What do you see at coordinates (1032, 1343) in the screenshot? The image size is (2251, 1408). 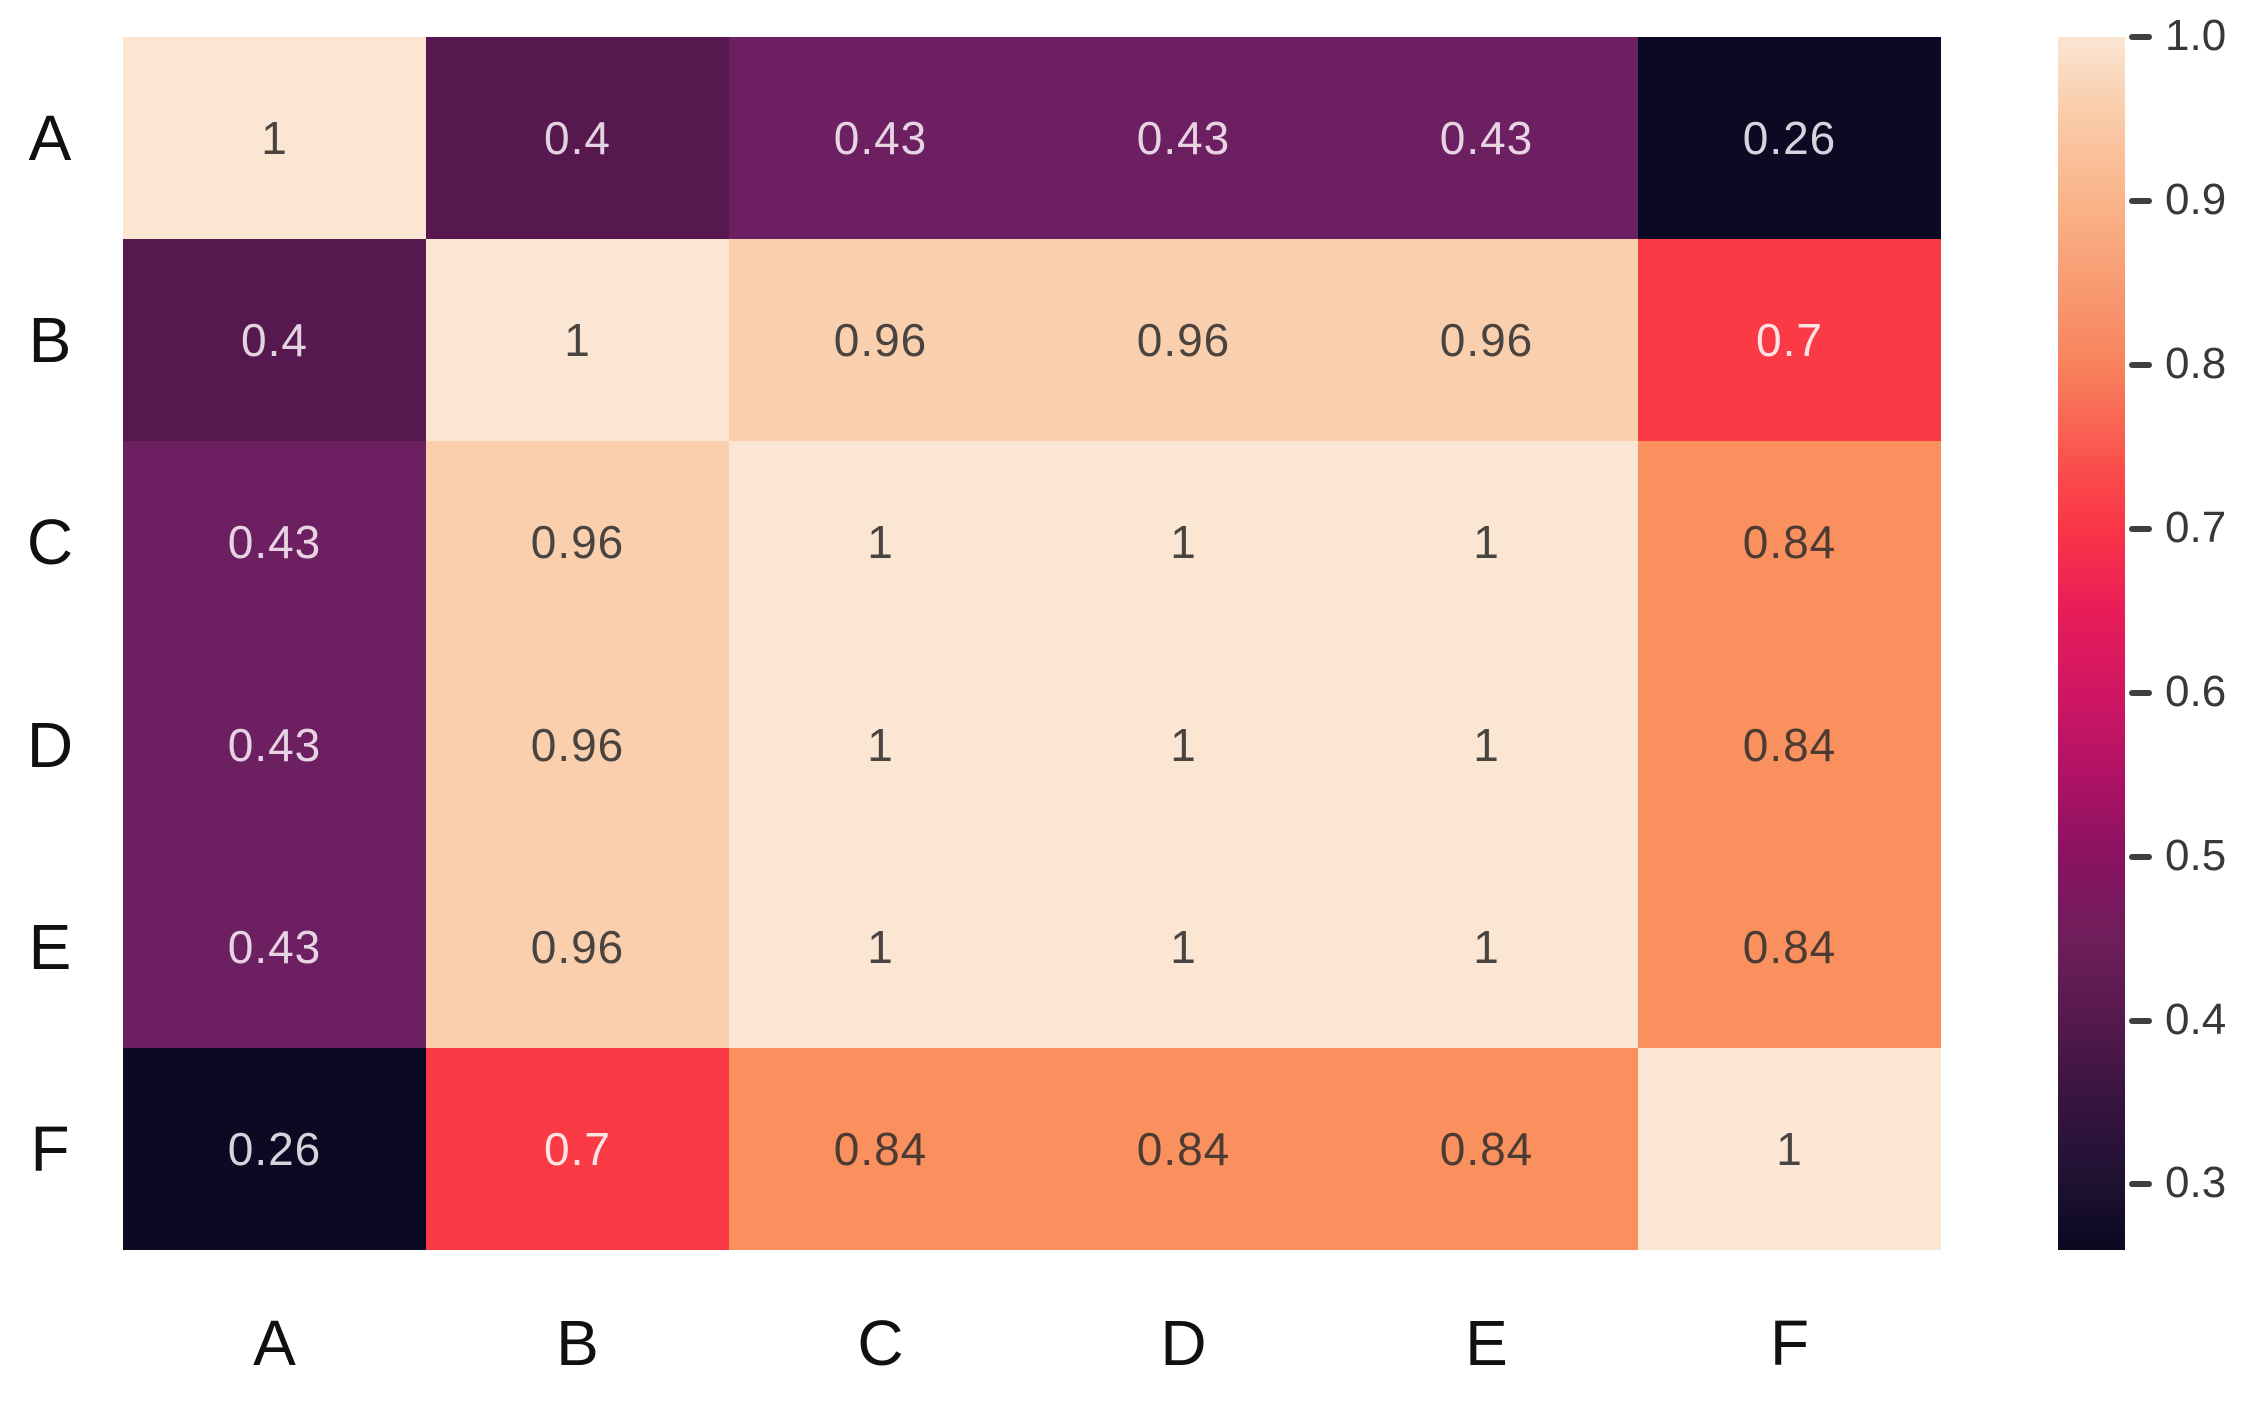 I see `x-axis: A B C D E F` at bounding box center [1032, 1343].